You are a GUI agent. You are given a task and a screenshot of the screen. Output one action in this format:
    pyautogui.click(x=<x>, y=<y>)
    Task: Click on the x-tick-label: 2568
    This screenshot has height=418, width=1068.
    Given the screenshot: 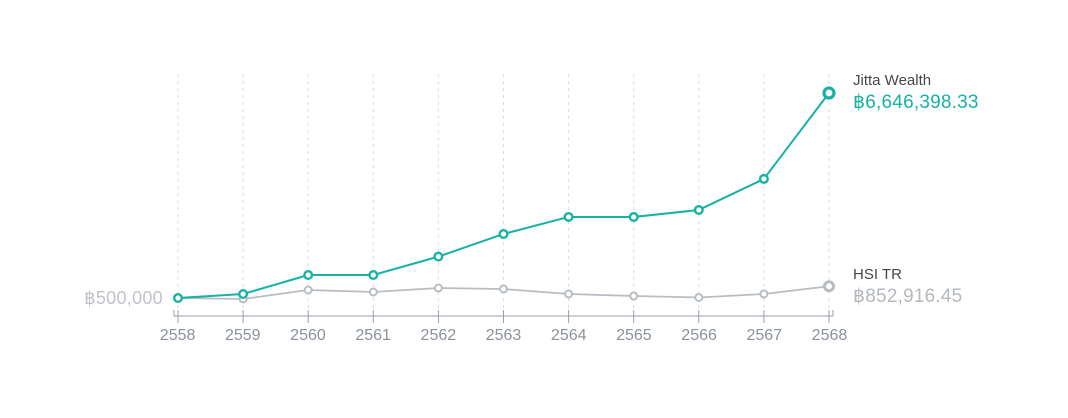 What is the action you would take?
    pyautogui.click(x=829, y=335)
    